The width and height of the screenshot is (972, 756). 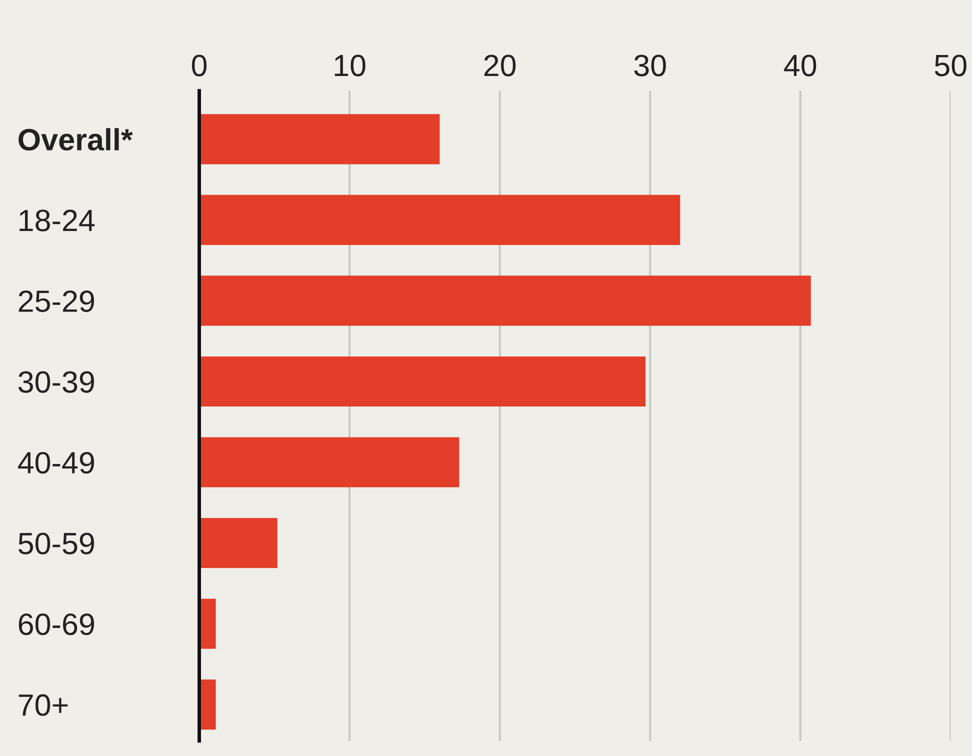 What do you see at coordinates (800, 65) in the screenshot?
I see `x-tick-label: 40` at bounding box center [800, 65].